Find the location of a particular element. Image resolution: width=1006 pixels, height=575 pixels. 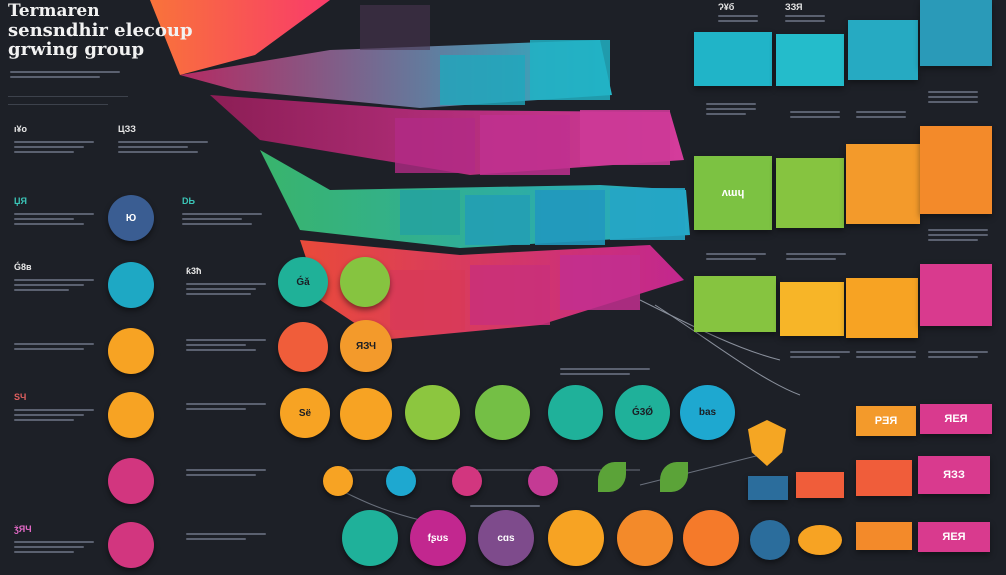

circle-node: fʂʊs is located at coordinates (438, 538).